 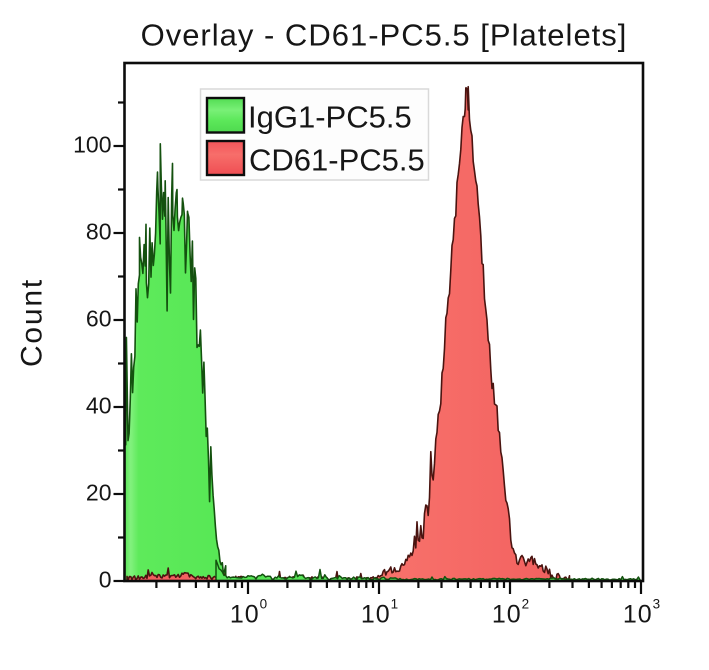 What do you see at coordinates (99, 319) in the screenshot?
I see `svg-text: 60` at bounding box center [99, 319].